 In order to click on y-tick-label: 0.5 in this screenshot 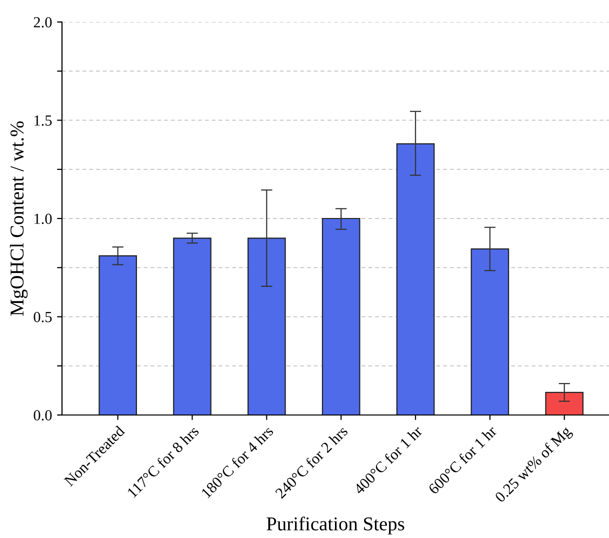, I will do `click(43, 317)`.